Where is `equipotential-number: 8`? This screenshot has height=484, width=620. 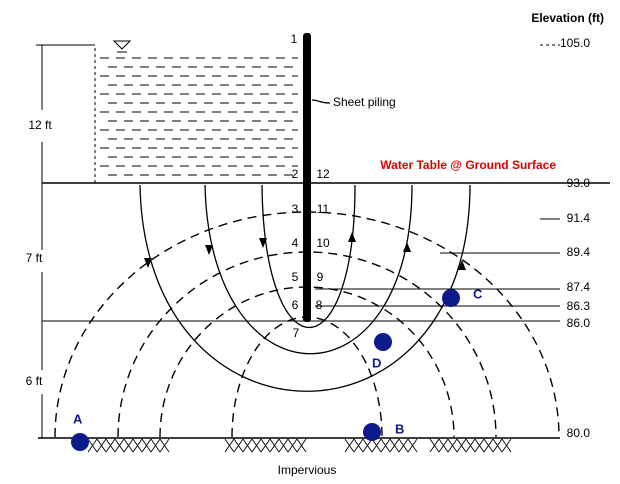
equipotential-number: 8 is located at coordinates (319, 305).